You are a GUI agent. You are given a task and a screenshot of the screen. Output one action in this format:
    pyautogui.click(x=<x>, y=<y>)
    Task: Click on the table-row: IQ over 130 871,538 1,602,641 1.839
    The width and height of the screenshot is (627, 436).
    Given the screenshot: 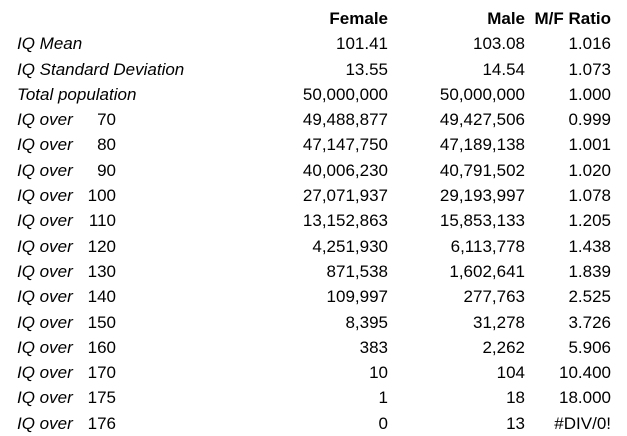 What is the action you would take?
    pyautogui.click(x=314, y=271)
    